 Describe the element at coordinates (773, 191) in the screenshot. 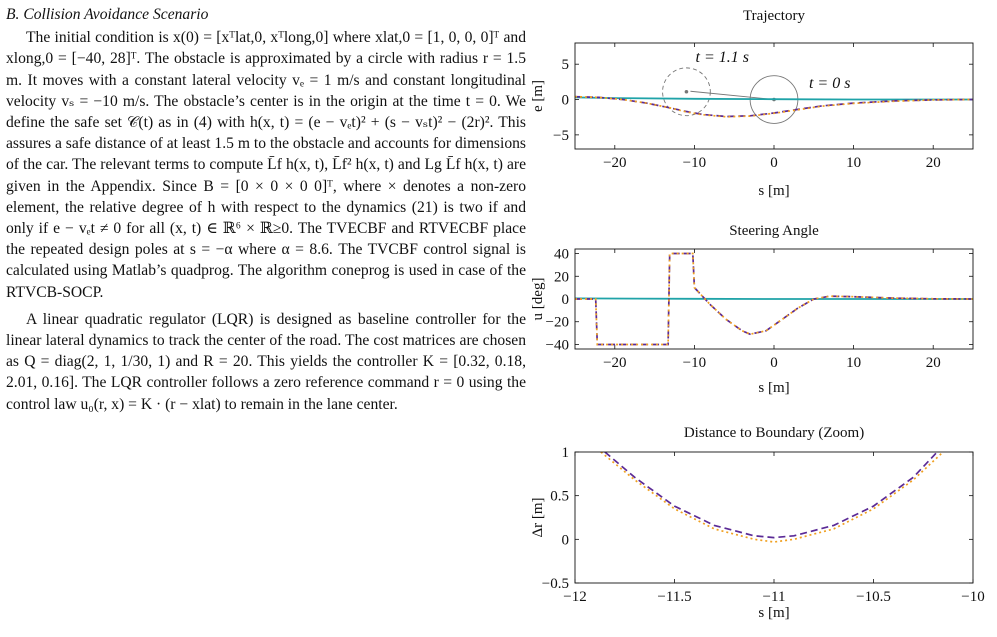

I see `x-axis-label-0: s [m]` at that location.